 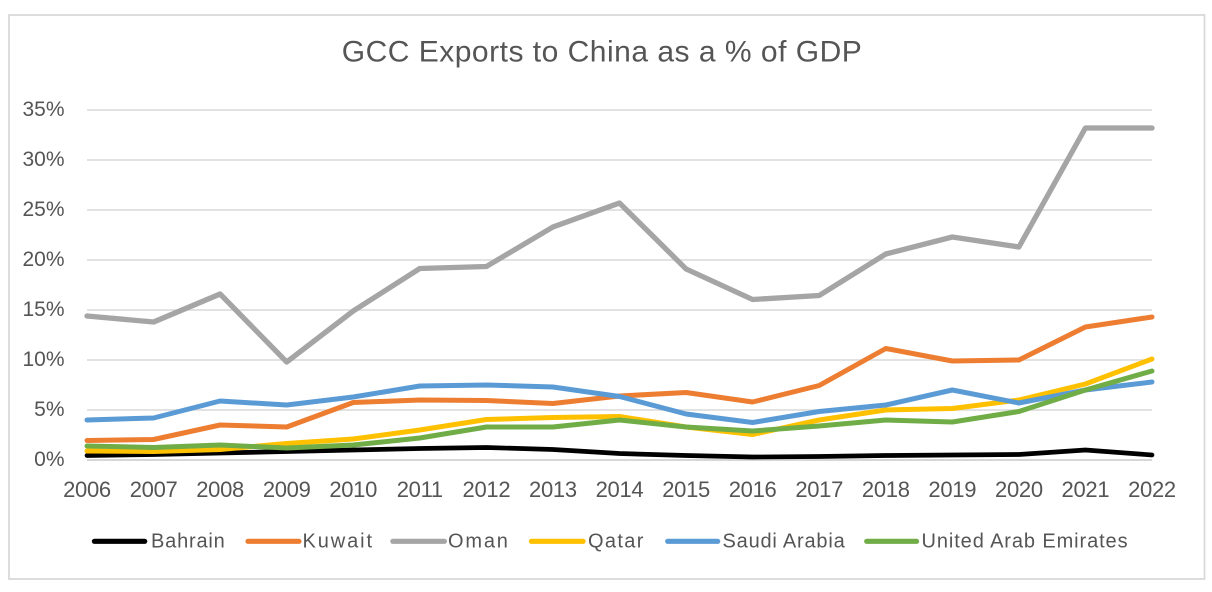 I want to click on svg-text: 2016, so click(x=753, y=489).